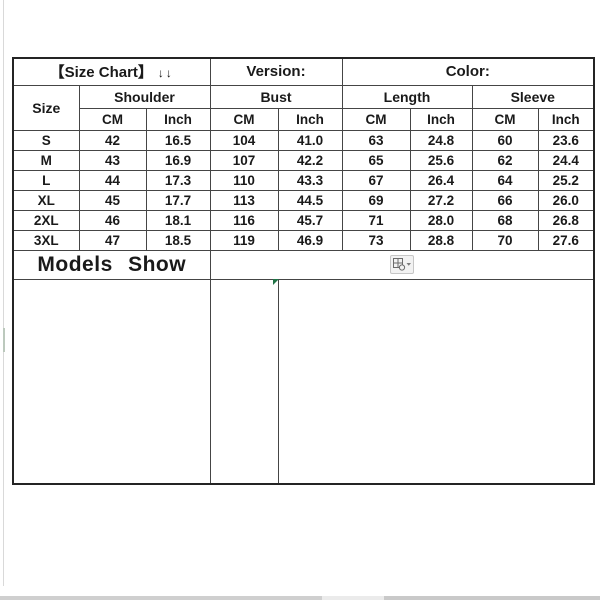 This screenshot has width=600, height=600. I want to click on group-header-sleeve: Sleeve, so click(533, 96).